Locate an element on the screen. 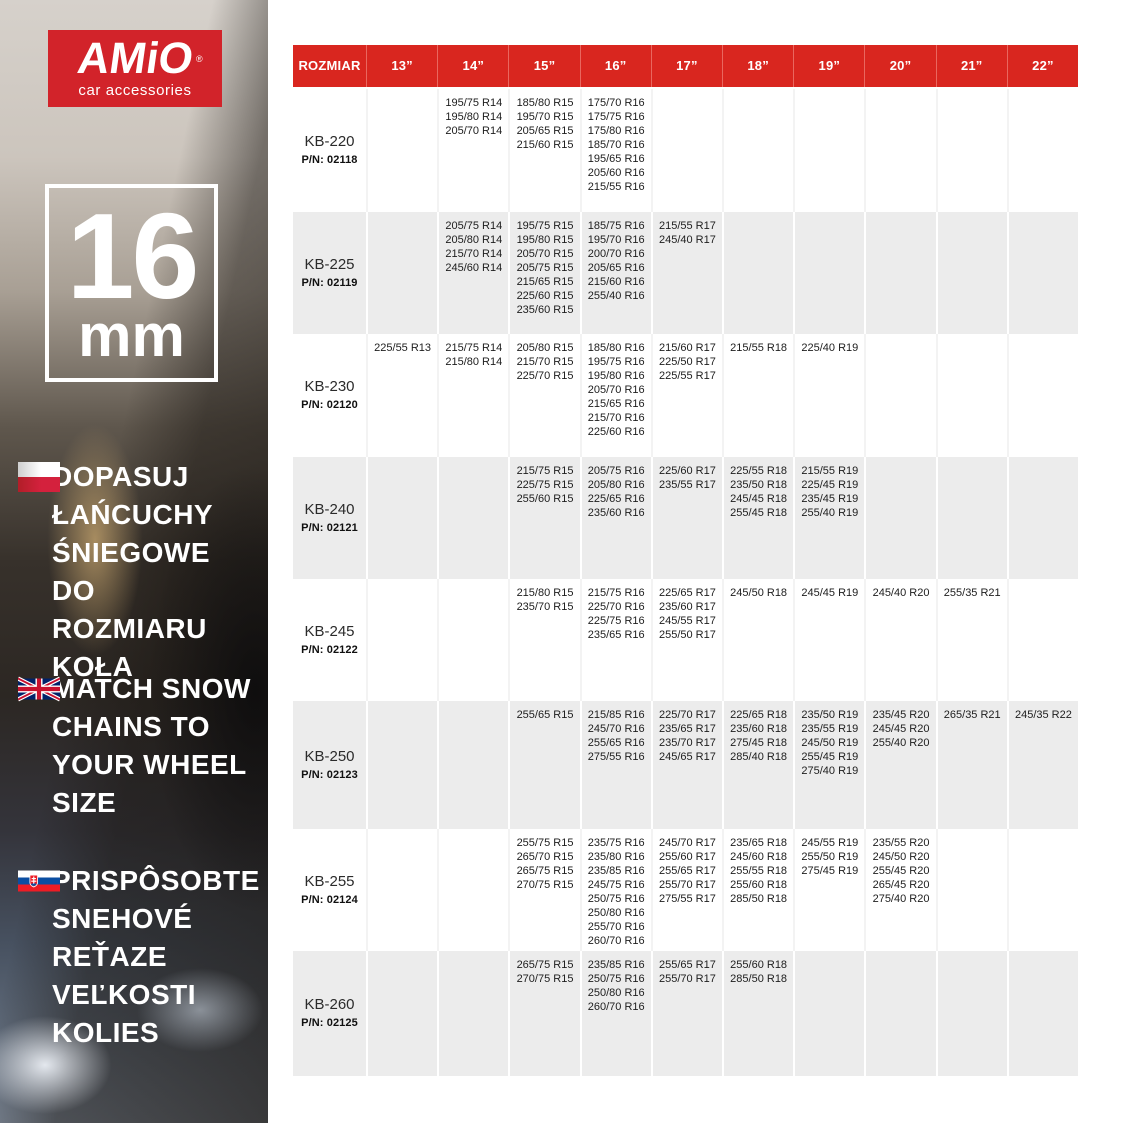  sizes-cell-kb-245-15: 215/80 R15 235/70 R15 is located at coordinates (543, 640).